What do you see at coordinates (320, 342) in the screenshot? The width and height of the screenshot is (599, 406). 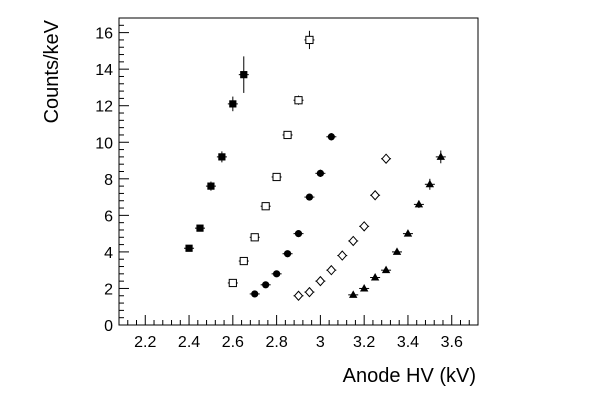 I see `x-tick-label: 3` at bounding box center [320, 342].